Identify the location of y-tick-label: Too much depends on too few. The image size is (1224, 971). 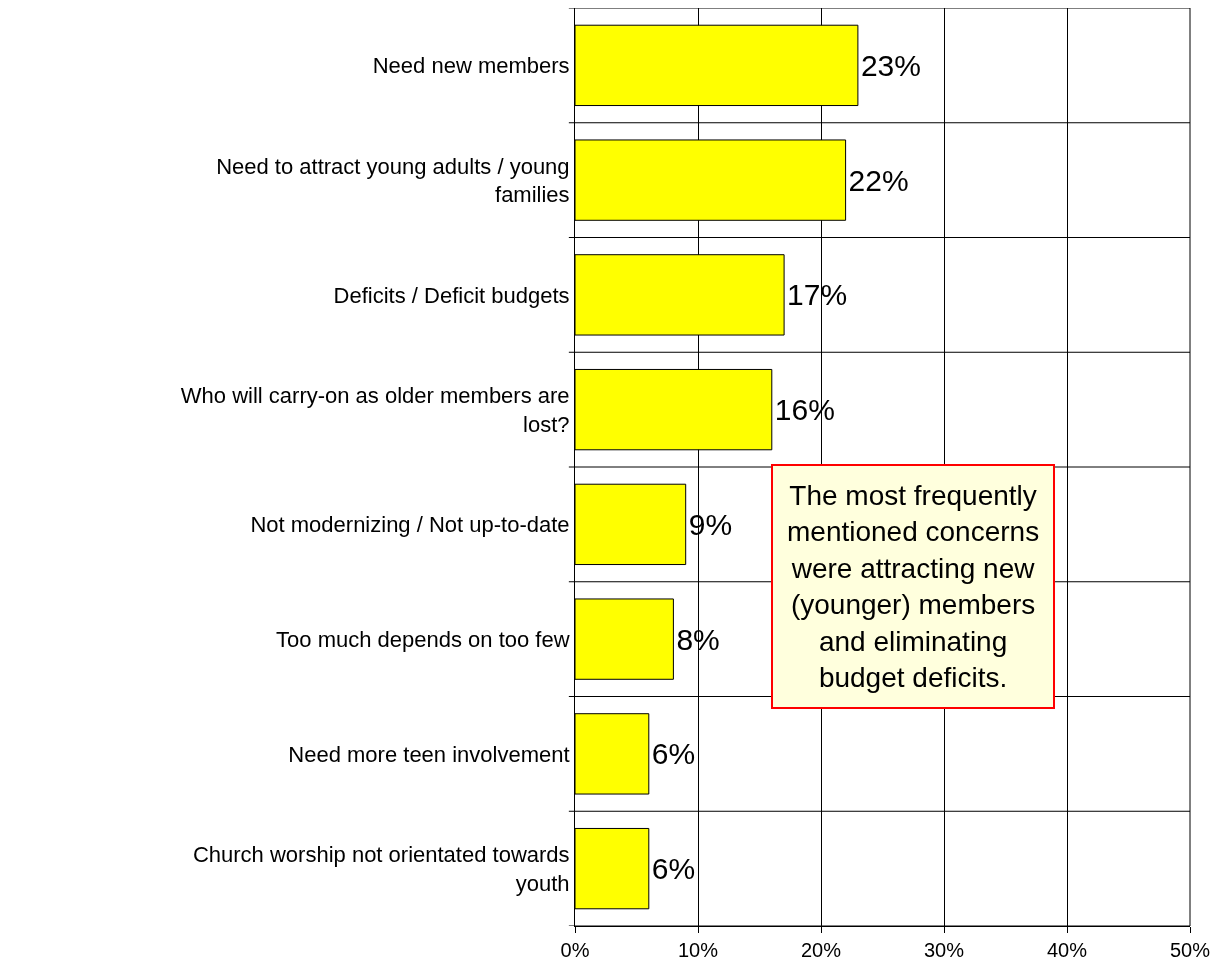
(423, 639).